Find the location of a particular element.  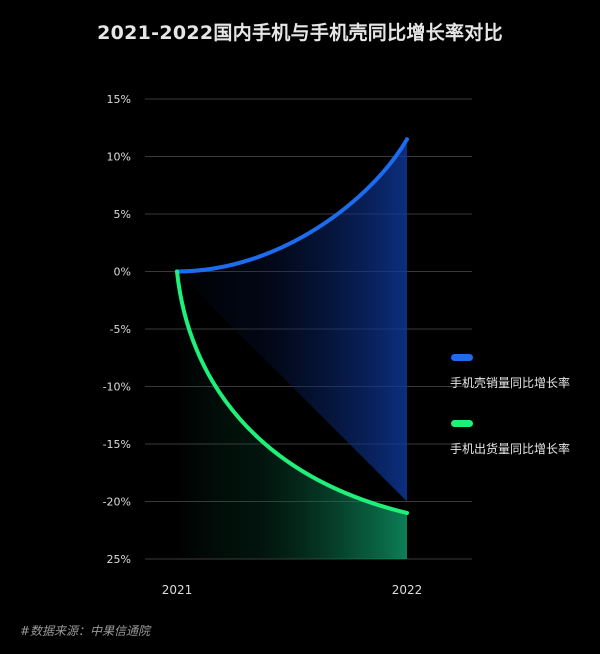

x-tick-label: 2022 is located at coordinates (407, 590).